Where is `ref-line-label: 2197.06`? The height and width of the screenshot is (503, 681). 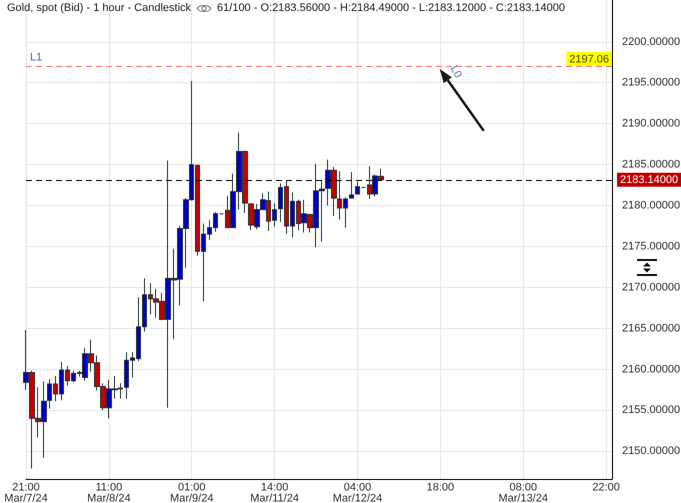 ref-line-label: 2197.06 is located at coordinates (589, 59).